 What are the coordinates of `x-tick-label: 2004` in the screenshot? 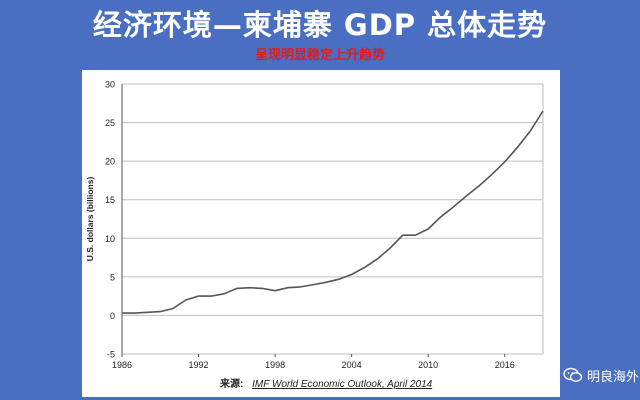 It's located at (352, 365).